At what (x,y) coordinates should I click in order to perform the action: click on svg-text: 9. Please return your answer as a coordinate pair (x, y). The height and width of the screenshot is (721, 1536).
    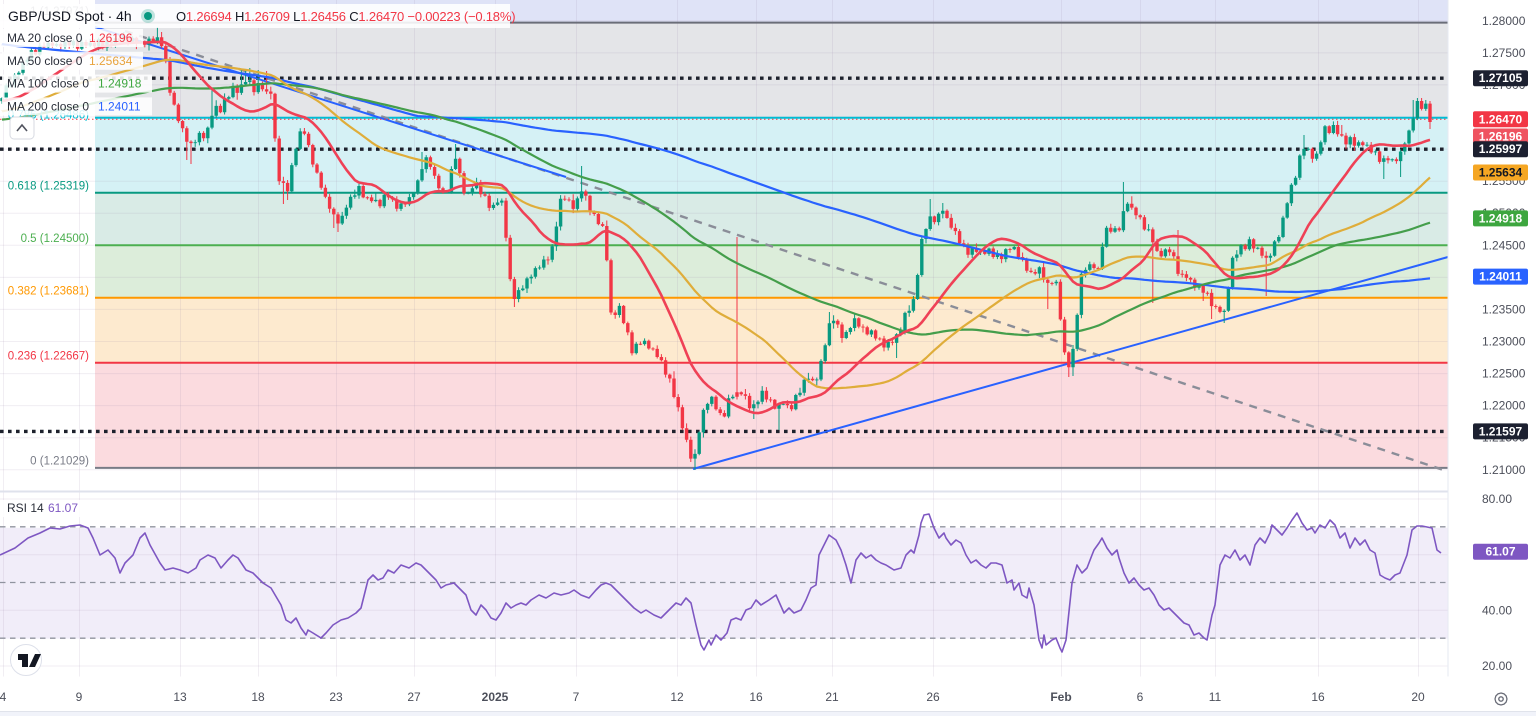
    Looking at the image, I should click on (79, 697).